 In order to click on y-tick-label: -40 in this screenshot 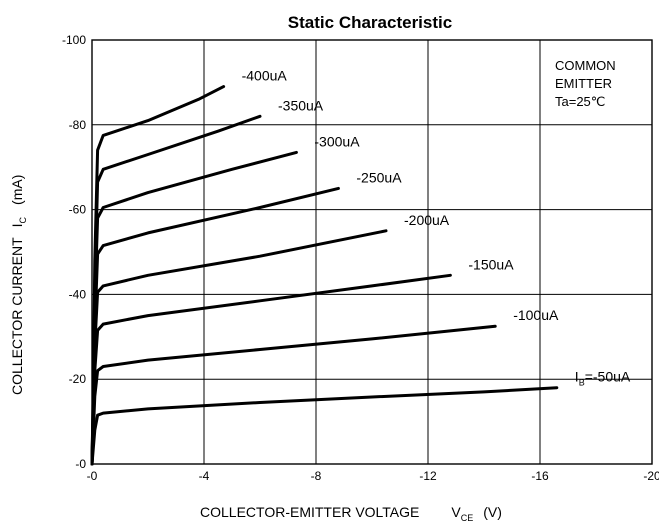, I will do `click(78, 294)`.